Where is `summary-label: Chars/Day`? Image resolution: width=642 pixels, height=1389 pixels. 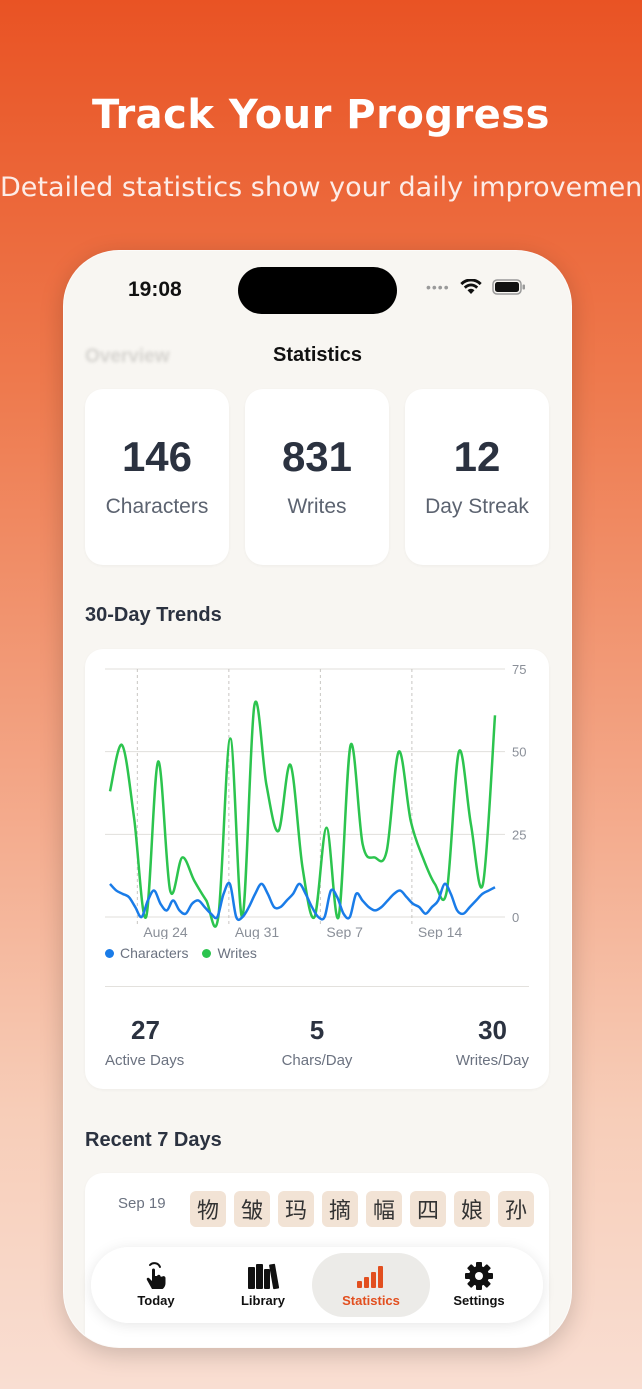 summary-label: Chars/Day is located at coordinates (317, 1060).